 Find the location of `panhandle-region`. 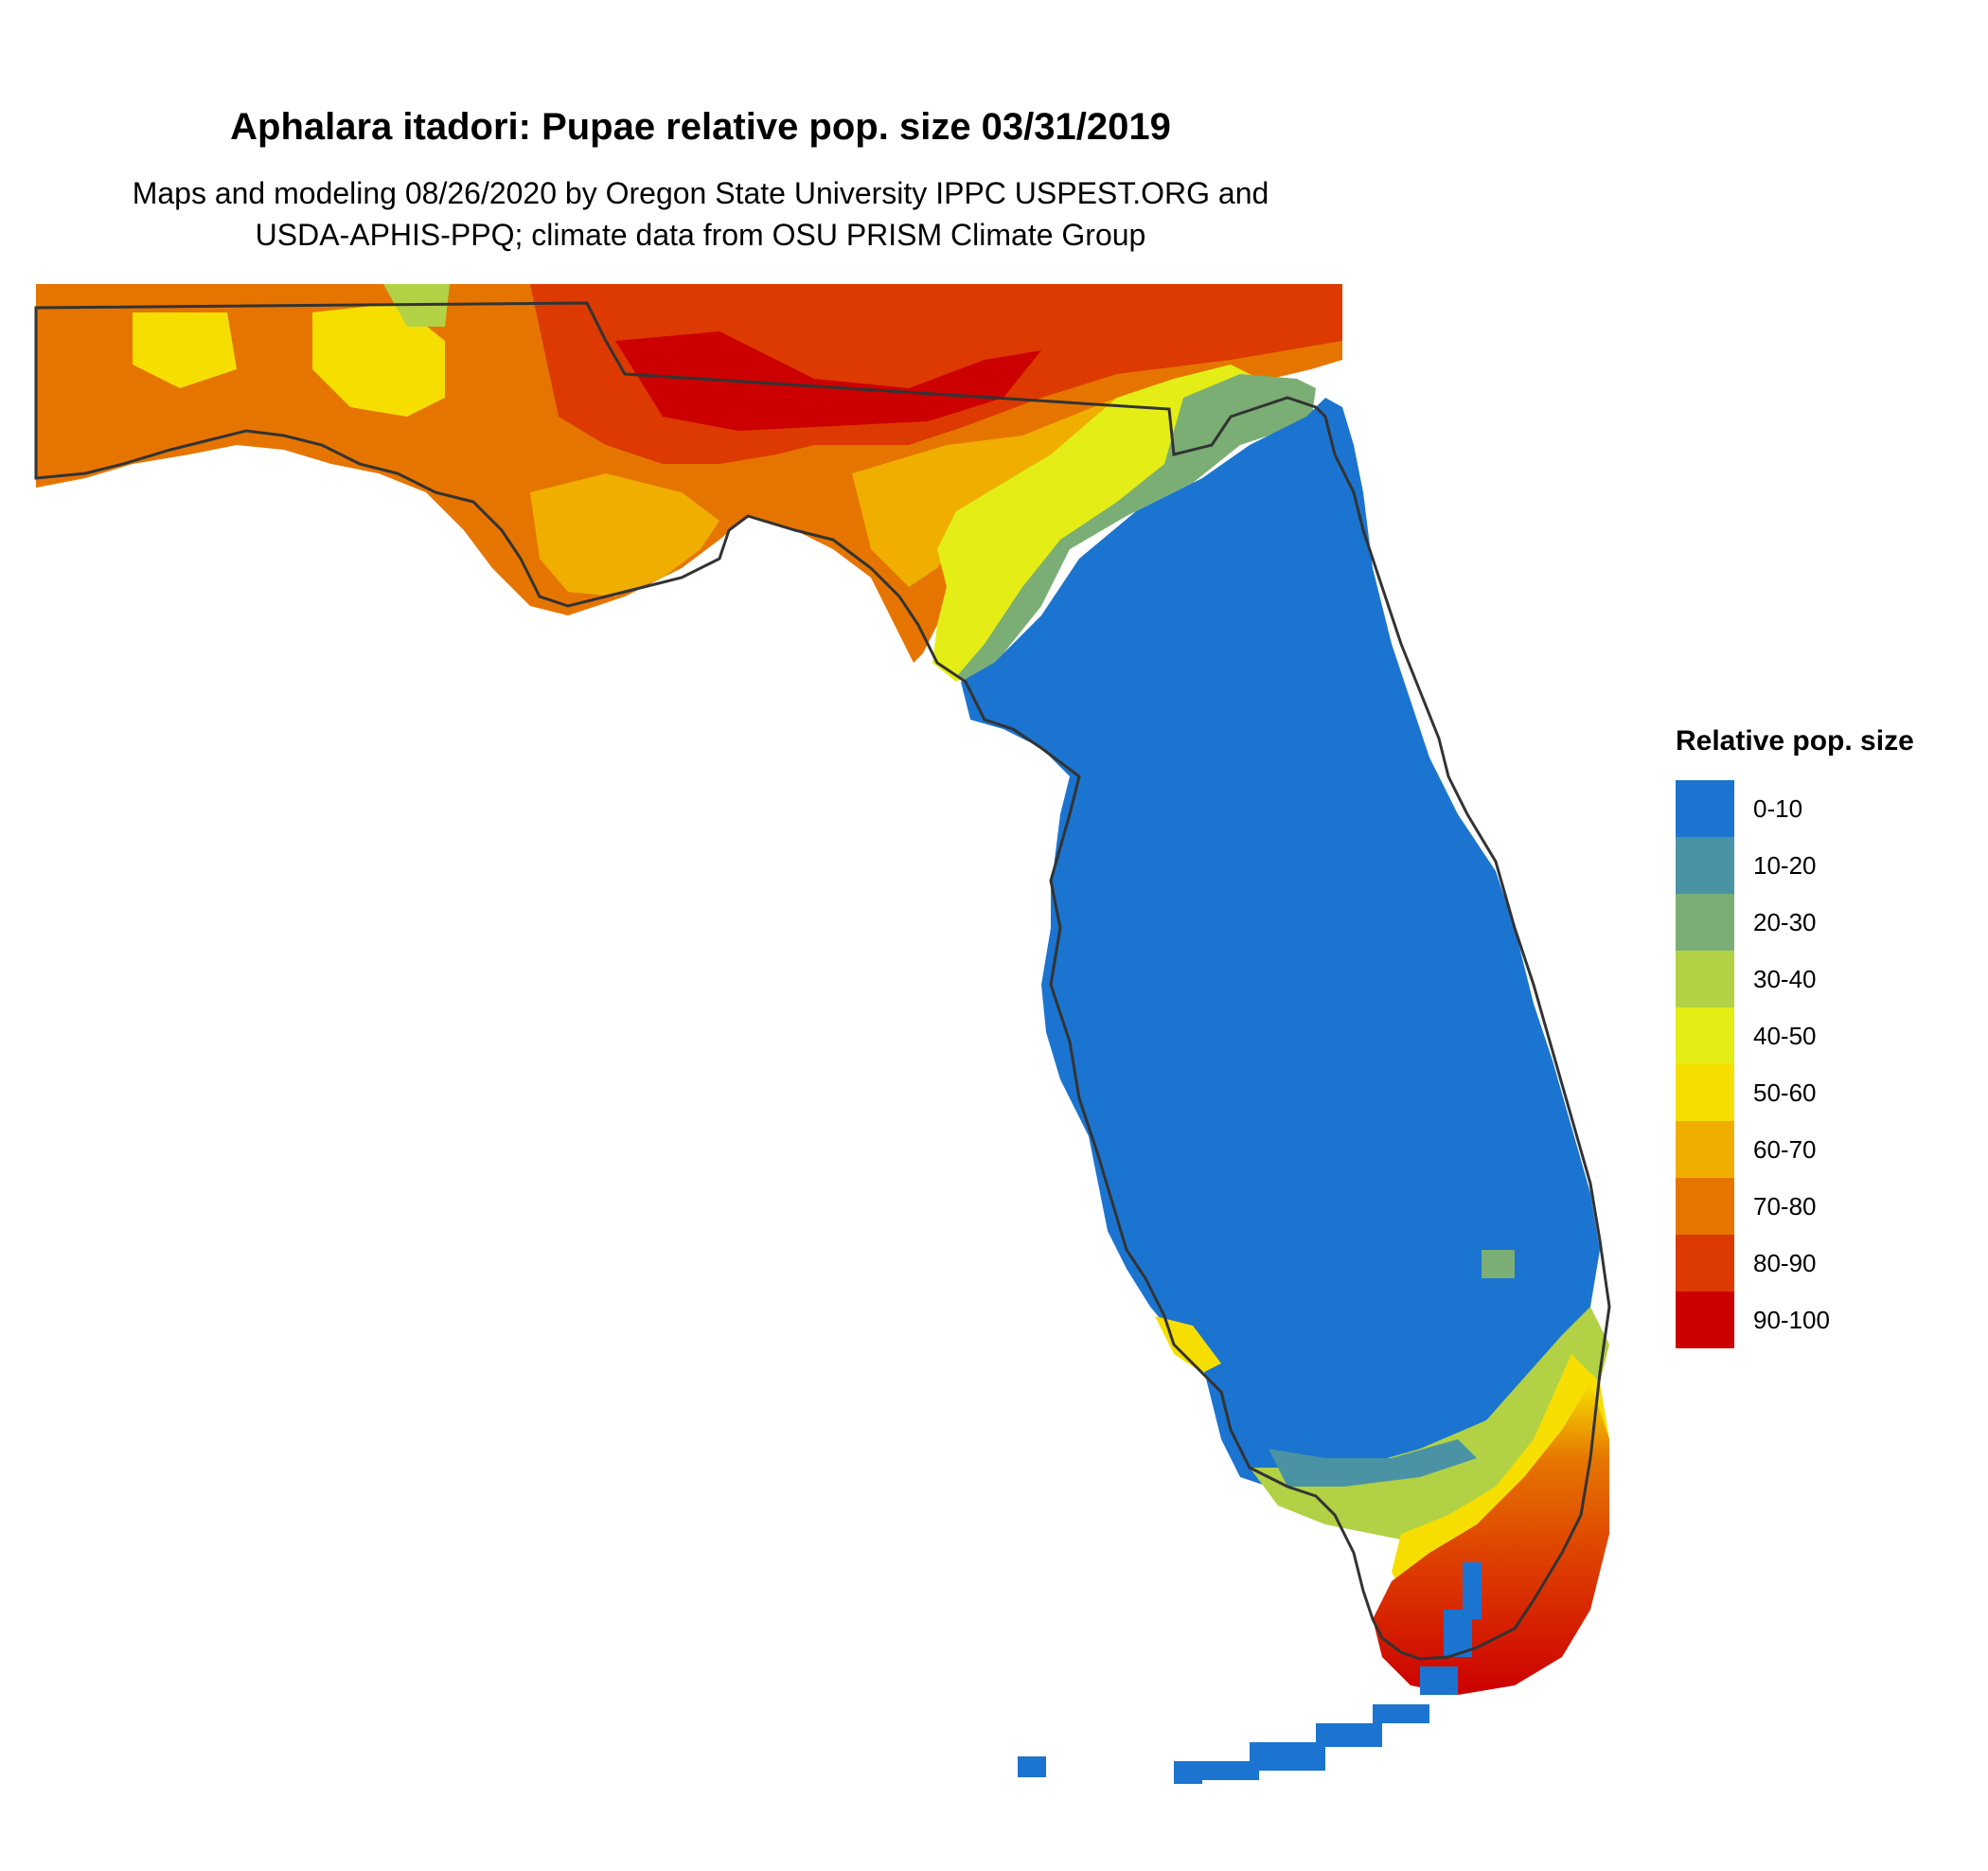

panhandle-region is located at coordinates (689, 473).